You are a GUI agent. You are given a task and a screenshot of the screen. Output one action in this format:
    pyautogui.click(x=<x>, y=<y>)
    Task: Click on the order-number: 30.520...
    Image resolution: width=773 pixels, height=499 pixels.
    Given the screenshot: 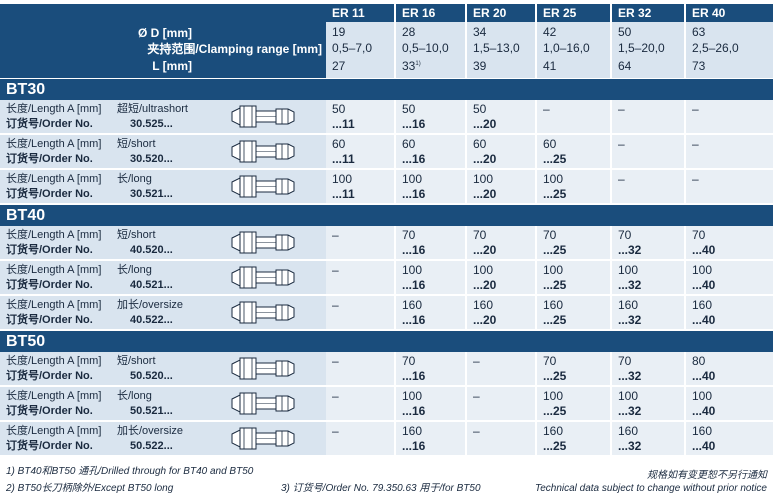 What is the action you would take?
    pyautogui.click(x=151, y=159)
    